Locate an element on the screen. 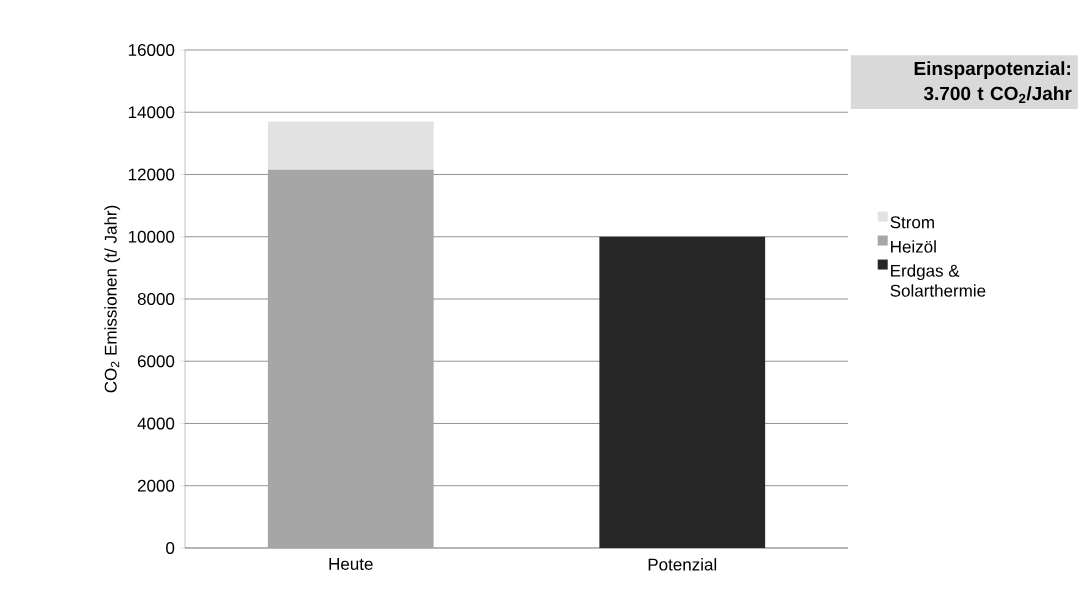  y-tick-label: 14000 is located at coordinates (151, 112).